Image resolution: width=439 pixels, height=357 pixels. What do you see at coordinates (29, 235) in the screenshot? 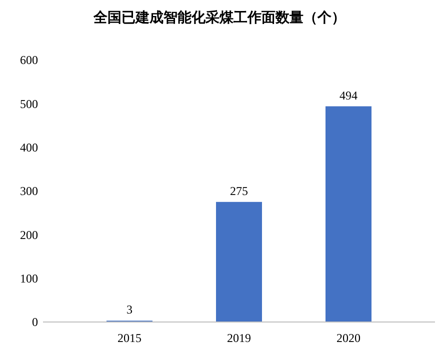
I see `y-tick-label: 200` at bounding box center [29, 235].